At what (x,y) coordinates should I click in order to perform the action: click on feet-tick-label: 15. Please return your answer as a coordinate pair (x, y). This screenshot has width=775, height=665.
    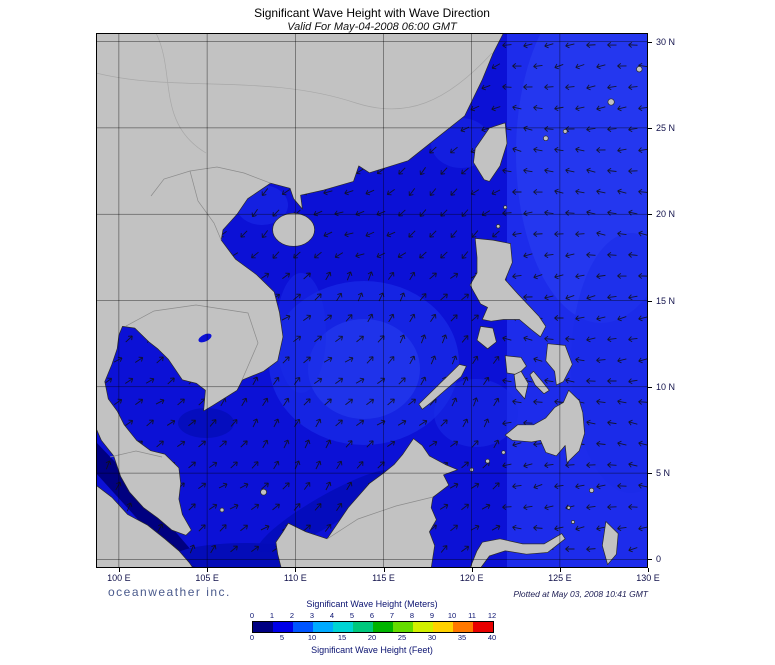
    Looking at the image, I should click on (342, 637).